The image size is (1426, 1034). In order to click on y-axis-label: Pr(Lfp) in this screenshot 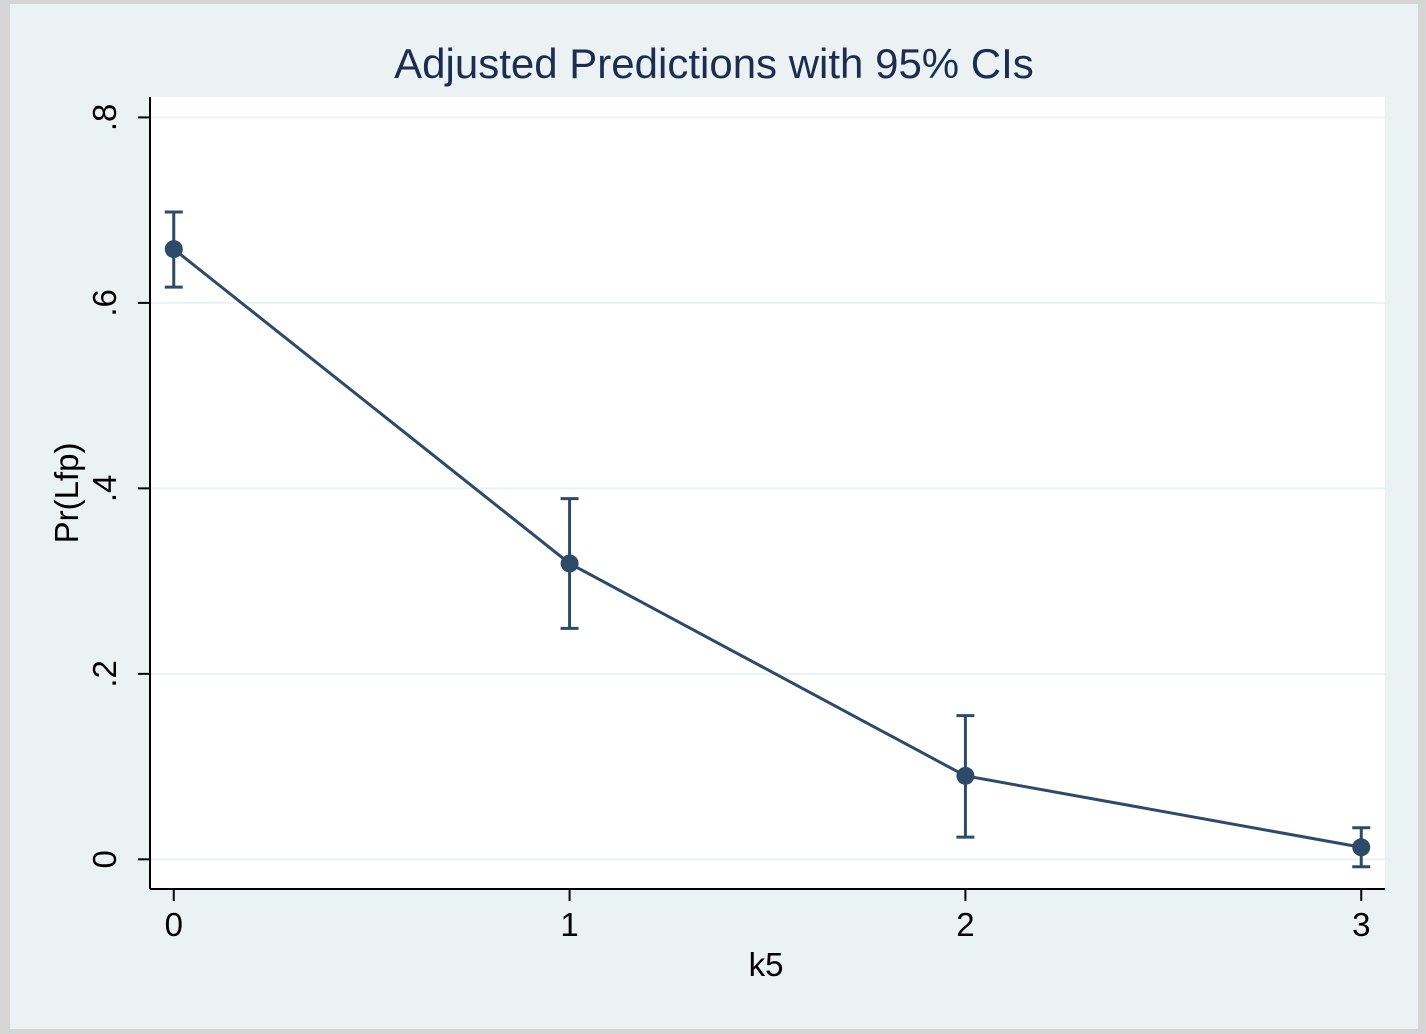, I will do `click(66, 493)`.